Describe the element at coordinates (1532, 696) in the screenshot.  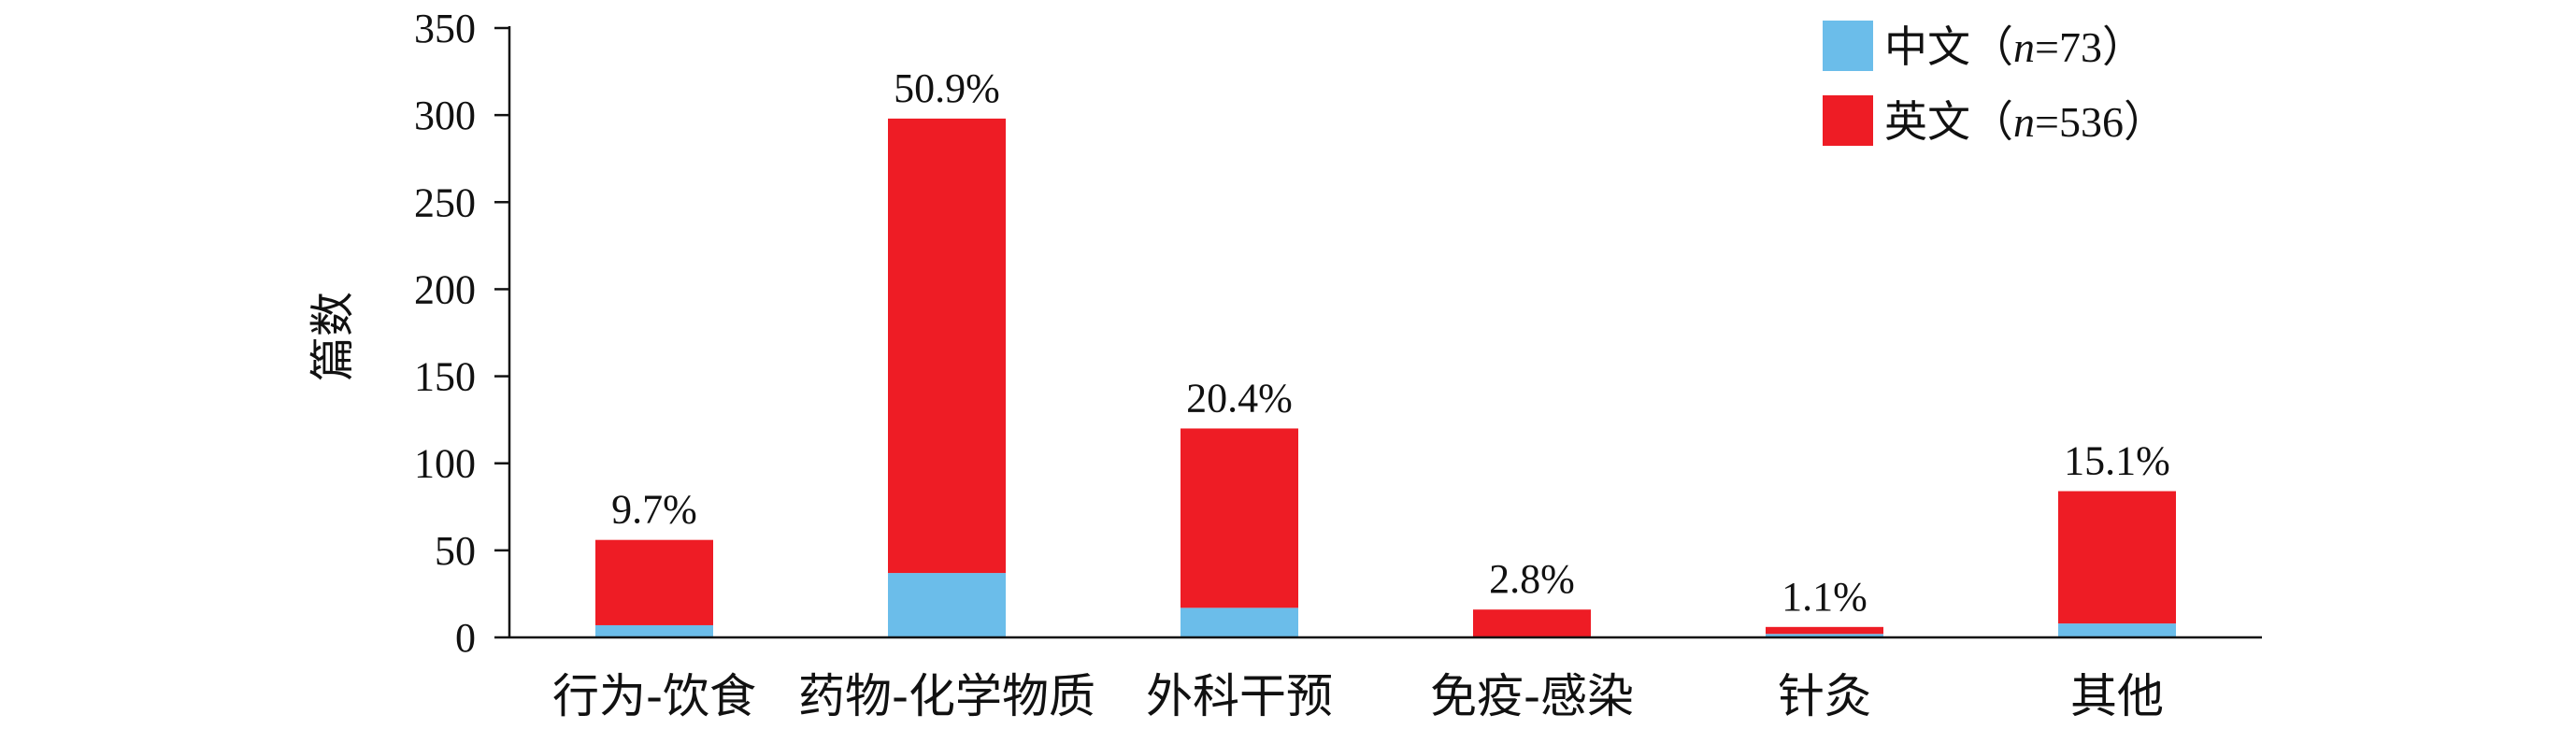
I see `category-label: 免疫-感染` at that location.